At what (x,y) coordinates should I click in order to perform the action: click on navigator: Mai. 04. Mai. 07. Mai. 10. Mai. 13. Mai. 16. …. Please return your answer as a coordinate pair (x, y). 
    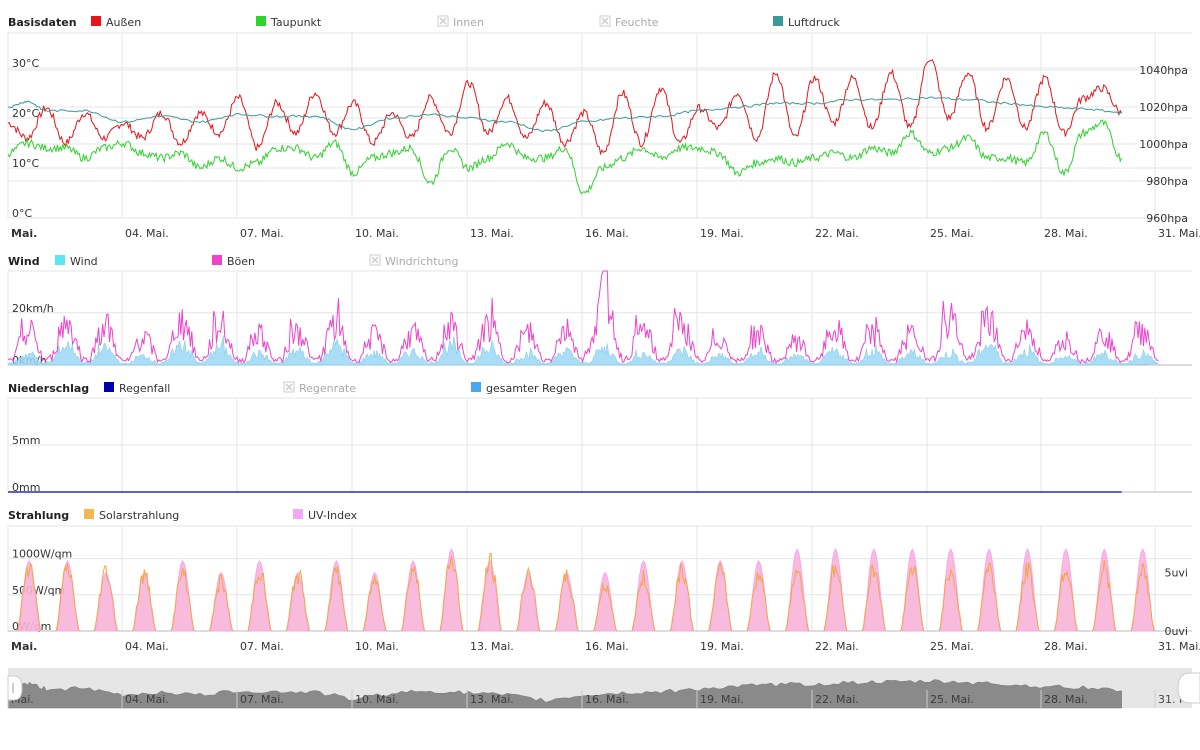
    Looking at the image, I should click on (603, 688).